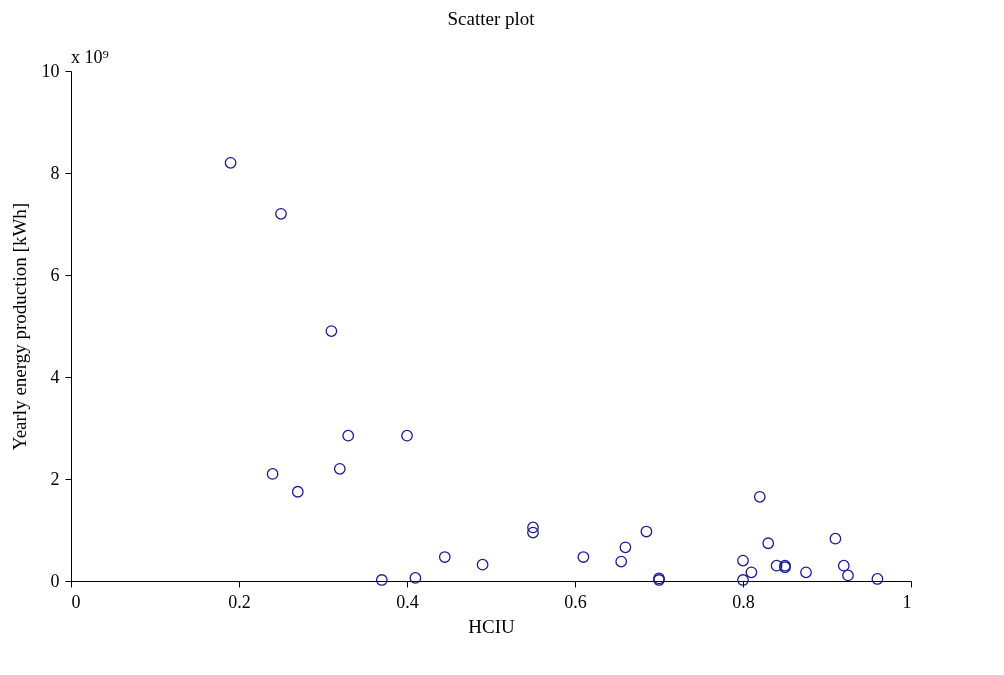 This screenshot has width=1004, height=675. What do you see at coordinates (76, 601) in the screenshot?
I see `x-tick-label: 0` at bounding box center [76, 601].